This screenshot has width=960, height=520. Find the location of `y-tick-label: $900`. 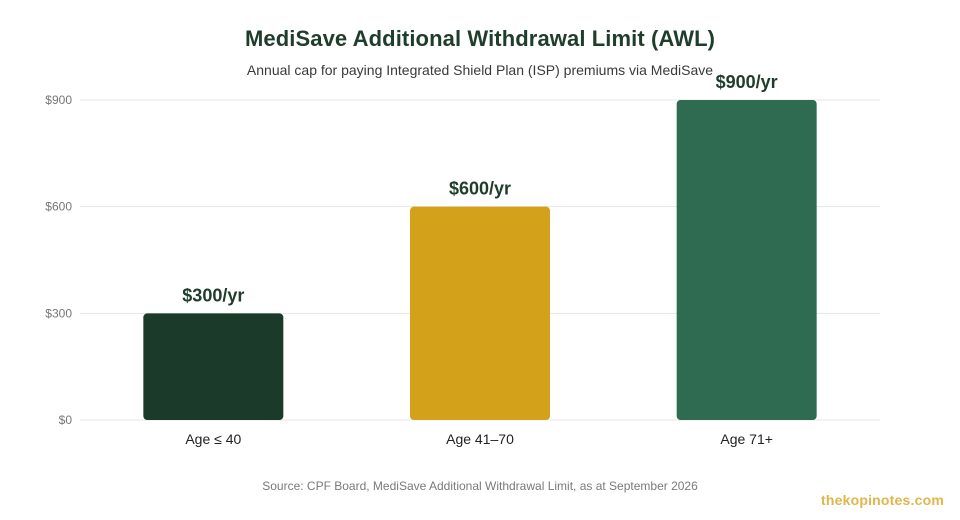

y-tick-label: $900 is located at coordinates (58, 100).